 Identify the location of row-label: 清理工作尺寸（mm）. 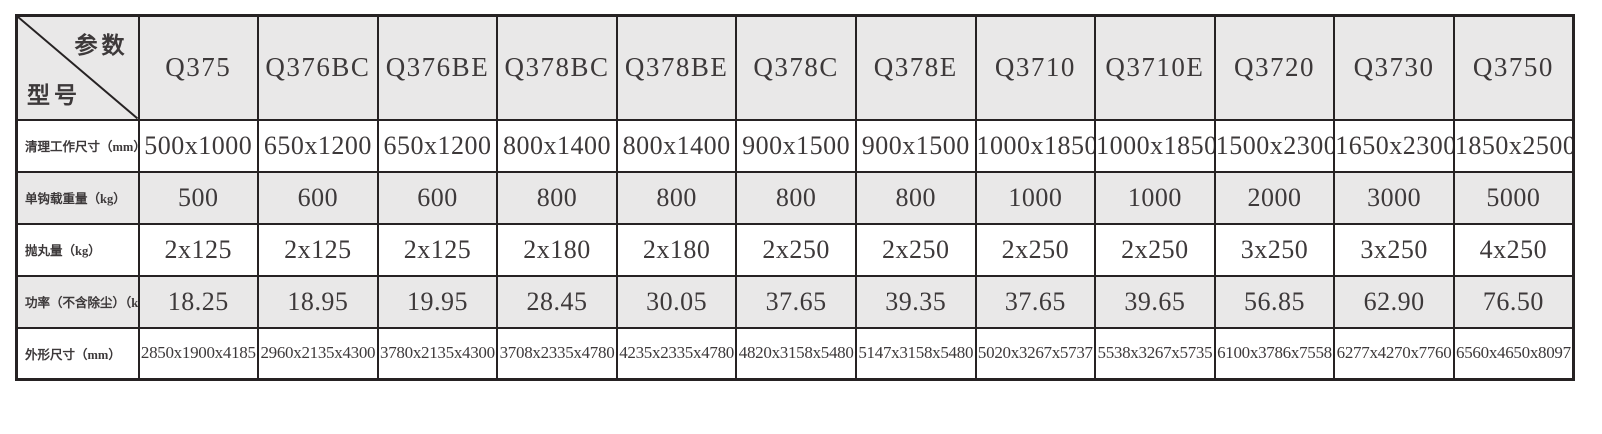
(77, 145).